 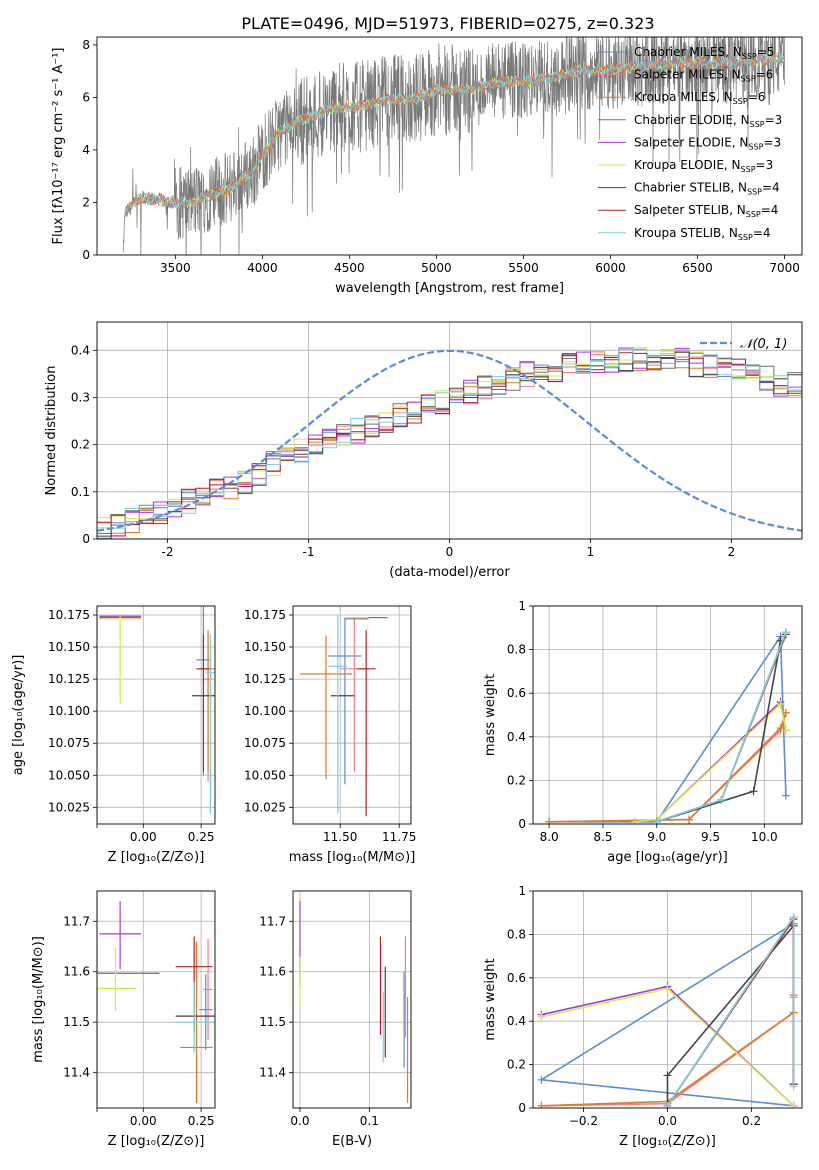 What do you see at coordinates (69, 775) in the screenshot?
I see `y-tick-label: 10.050` at bounding box center [69, 775].